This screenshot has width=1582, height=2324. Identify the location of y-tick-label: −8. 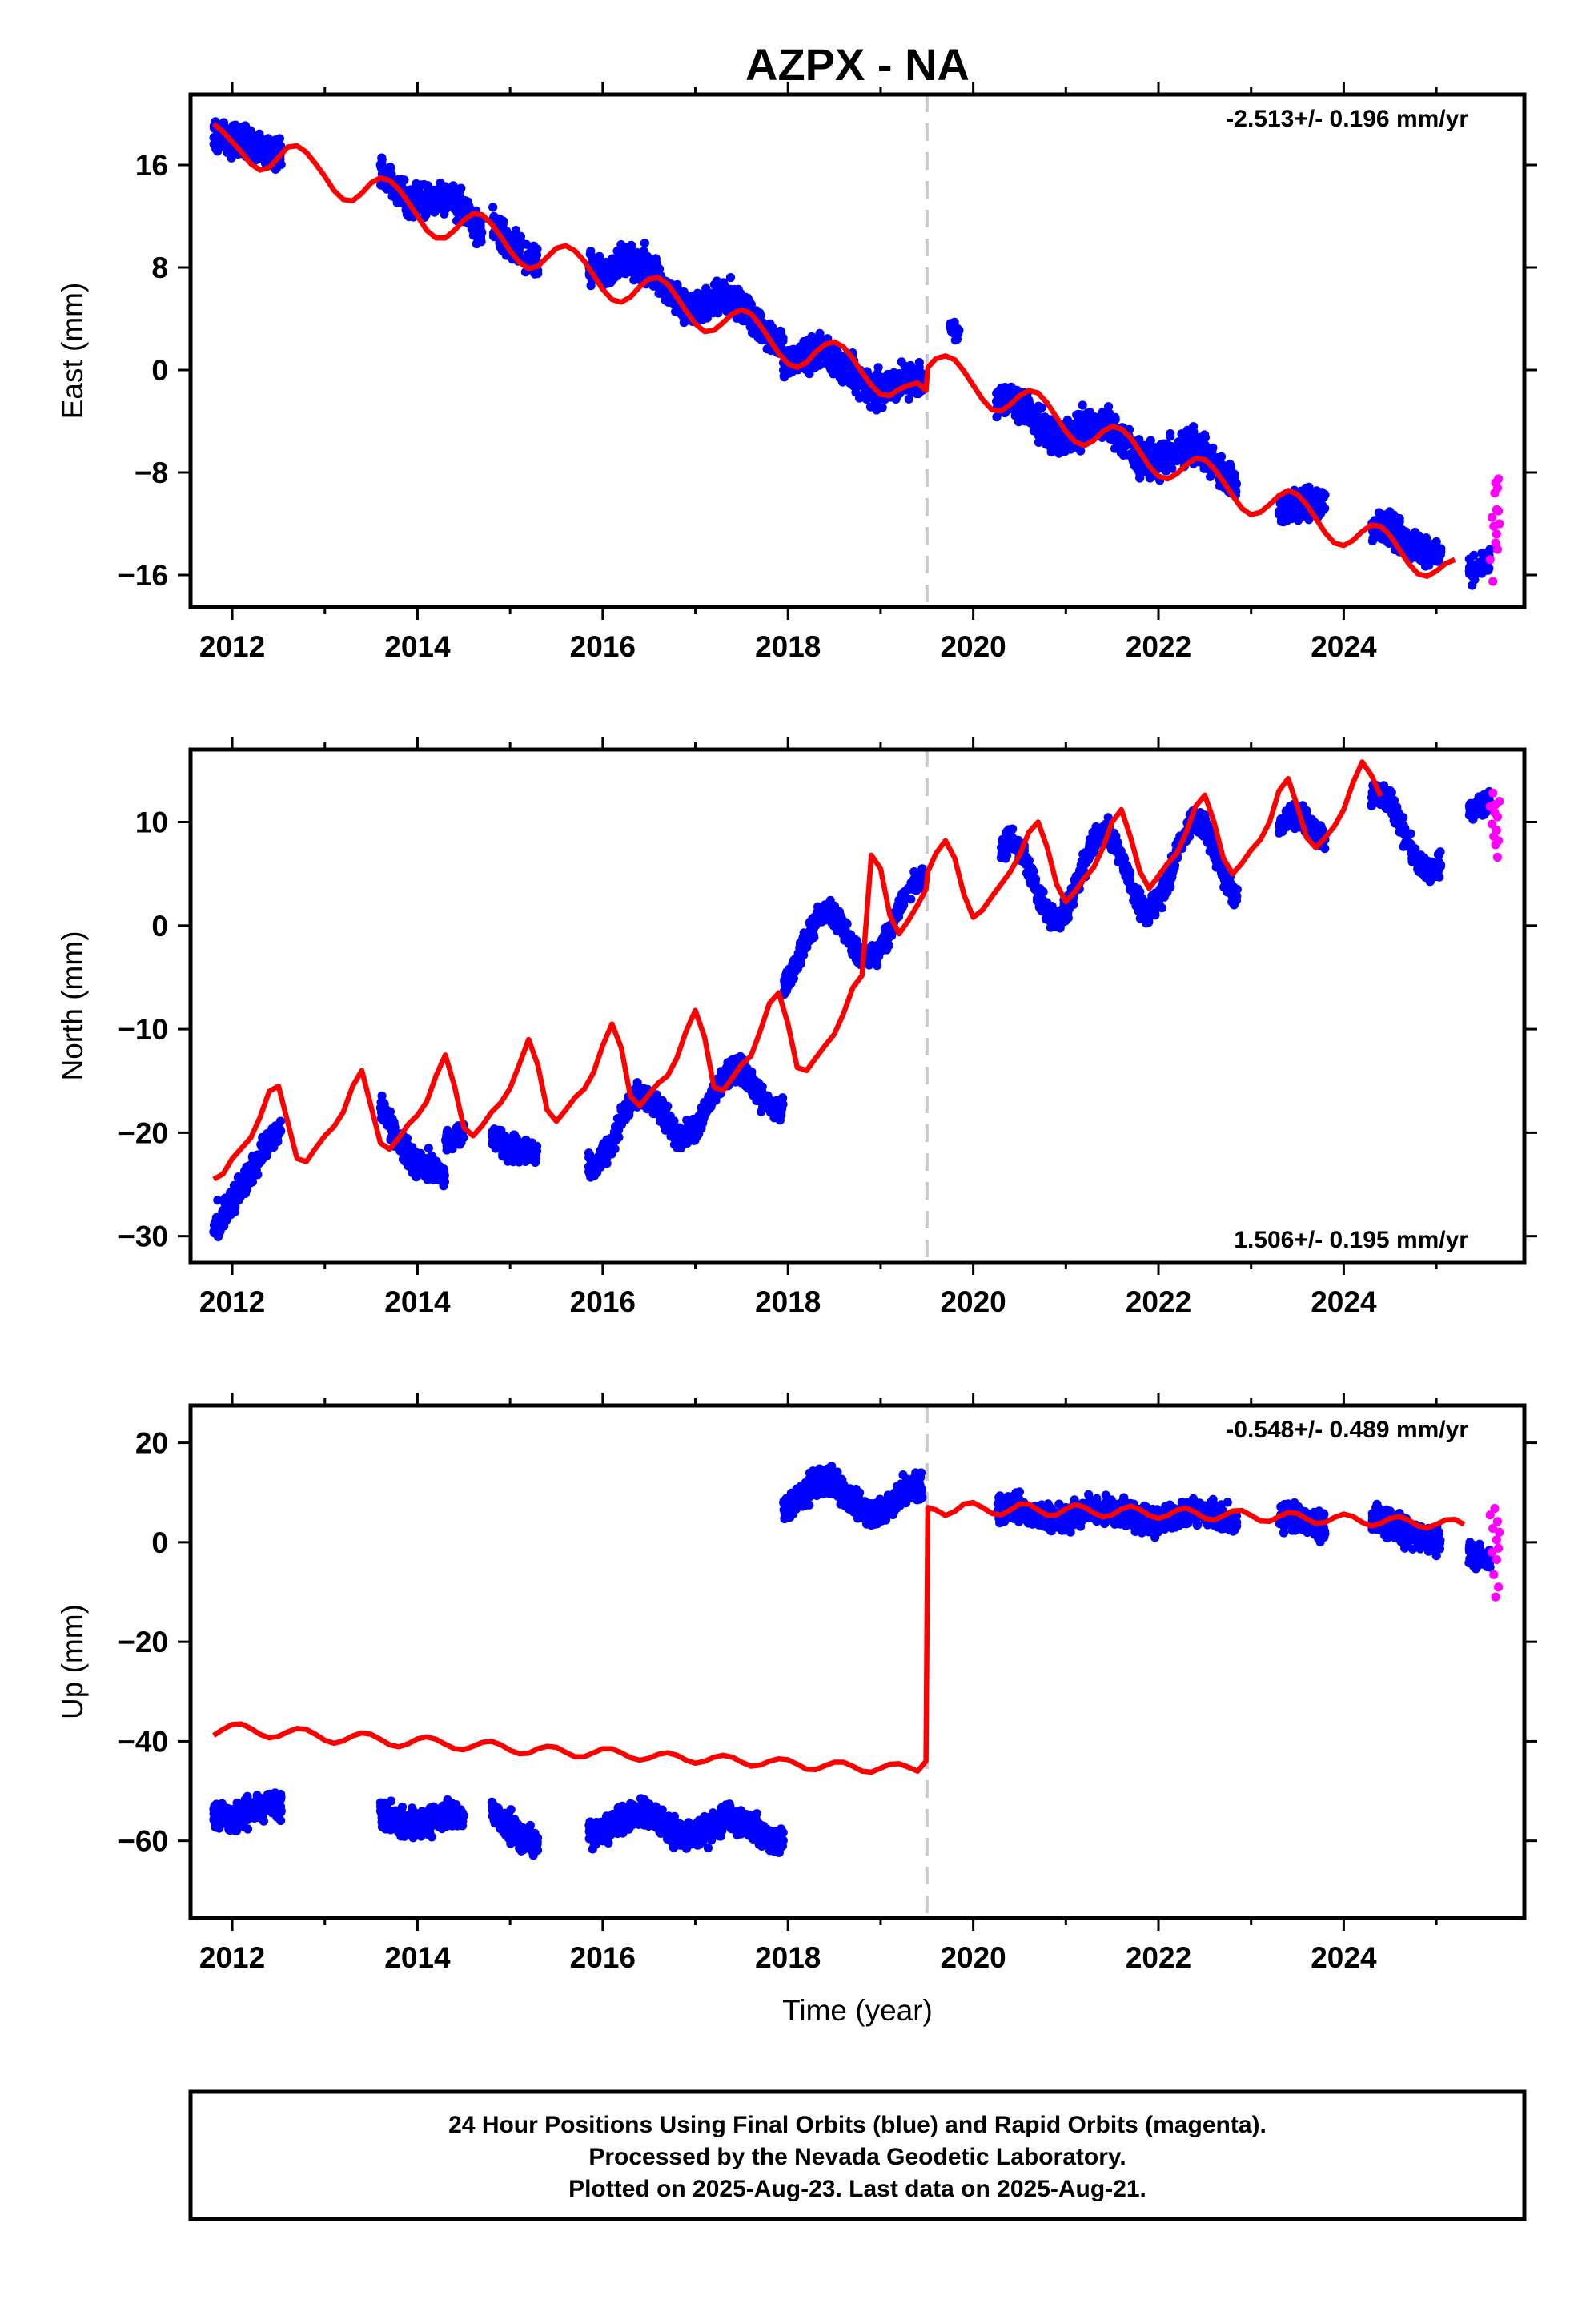
(151, 472).